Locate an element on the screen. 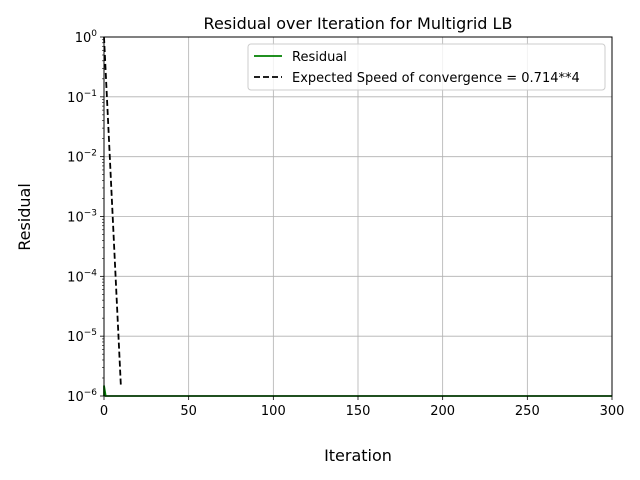 Image resolution: width=640 pixels, height=480 pixels. y-tick-label: 10⁻¹ is located at coordinates (82, 97).